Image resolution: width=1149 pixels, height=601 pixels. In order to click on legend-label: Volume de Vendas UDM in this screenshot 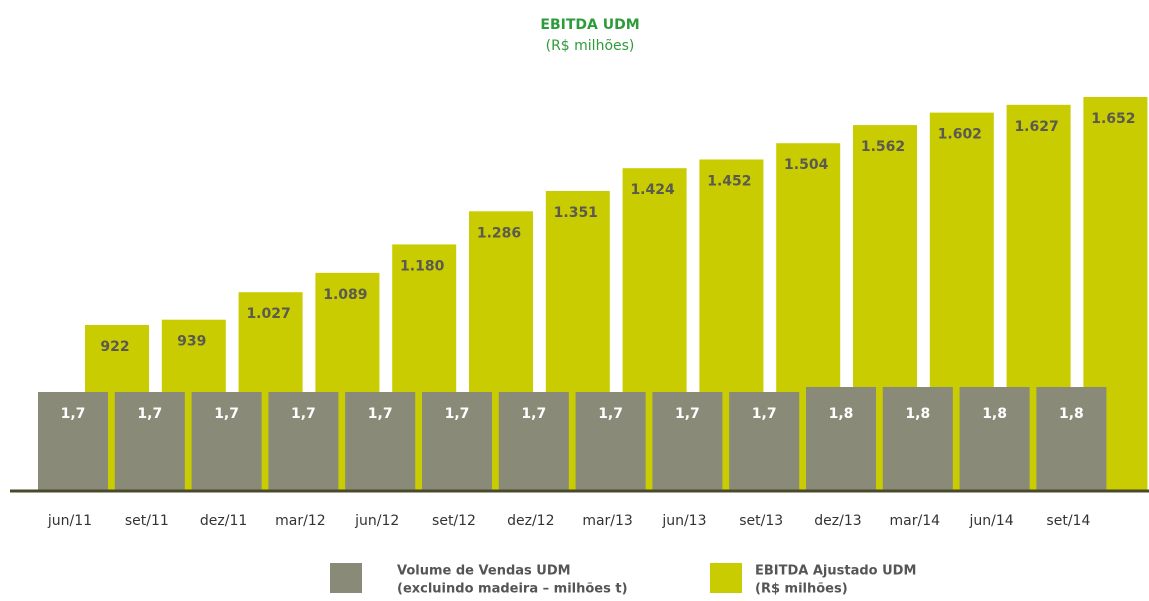, I will do `click(484, 571)`.